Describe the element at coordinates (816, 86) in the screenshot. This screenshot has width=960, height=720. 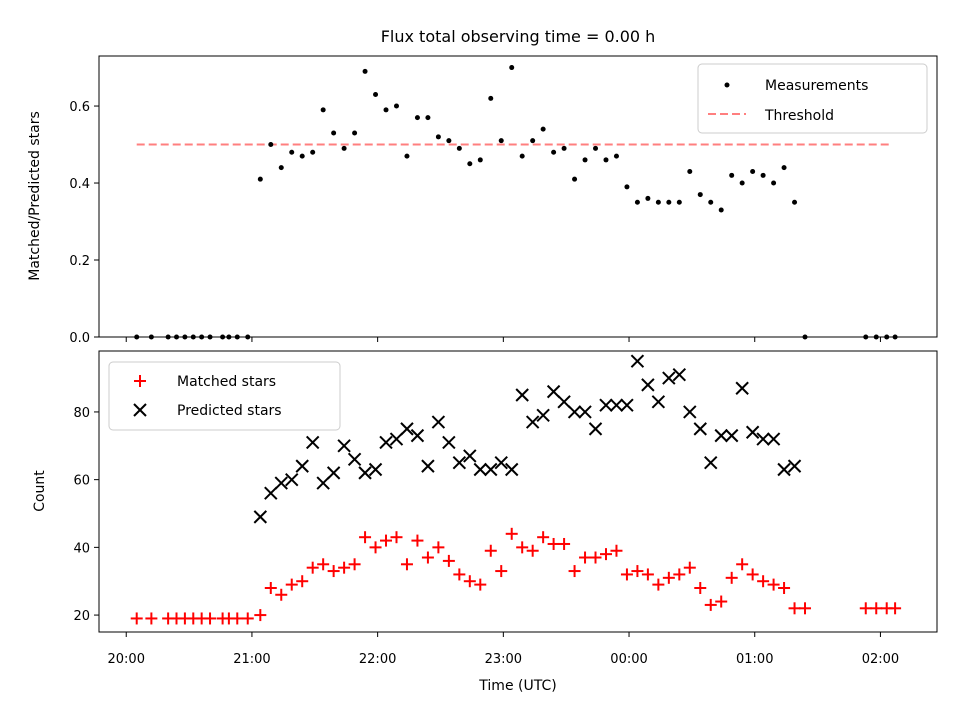
I see `legend-measurements-label: Measurements` at that location.